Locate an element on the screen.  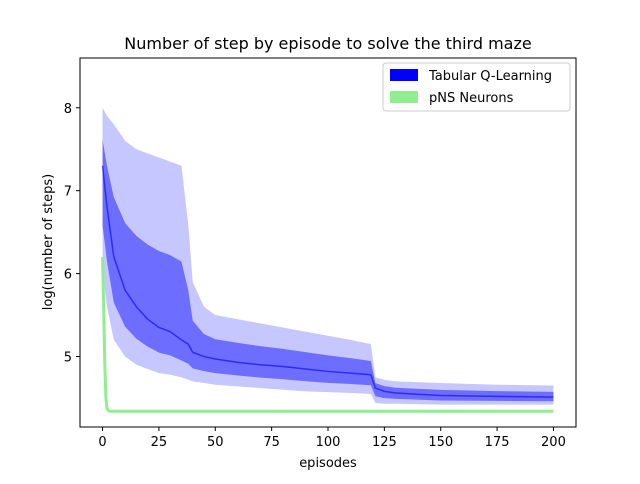
x-tick-label: 175 is located at coordinates (497, 442).